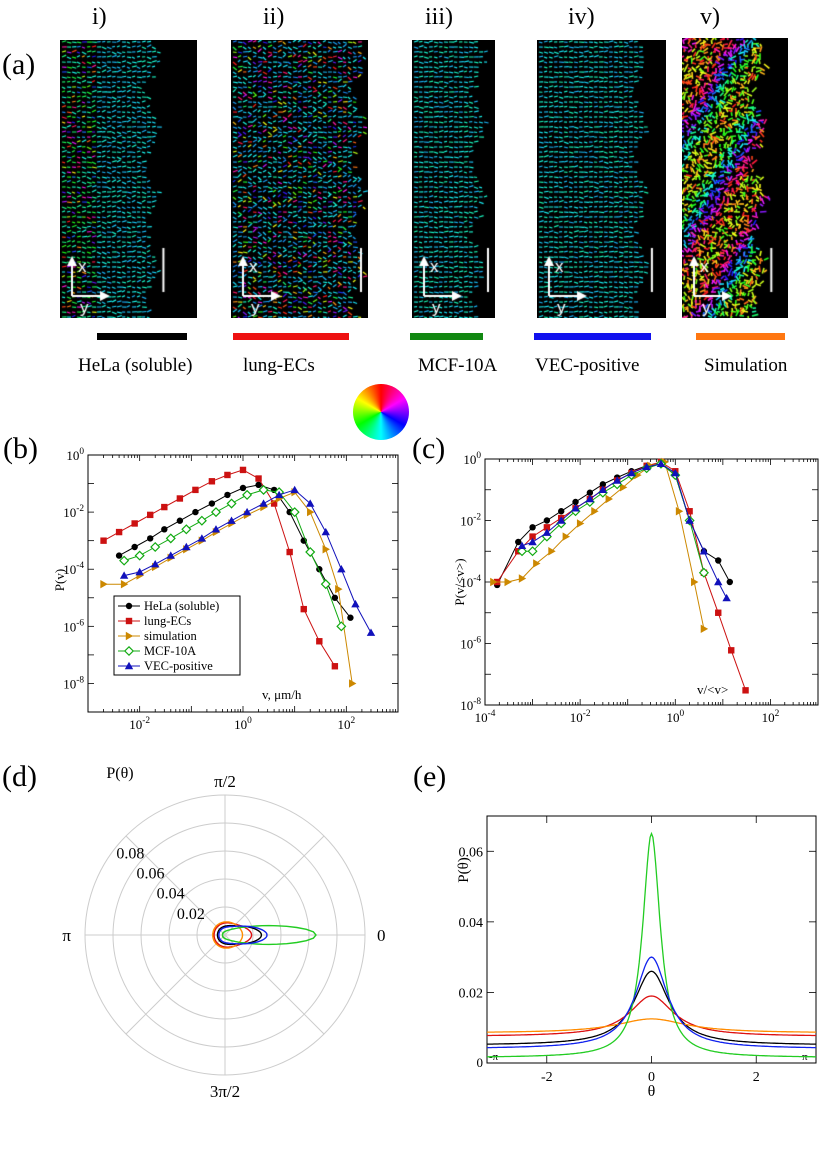  What do you see at coordinates (471, 852) in the screenshot?
I see `chart-e-y-tick-label: 0.06` at bounding box center [471, 852].